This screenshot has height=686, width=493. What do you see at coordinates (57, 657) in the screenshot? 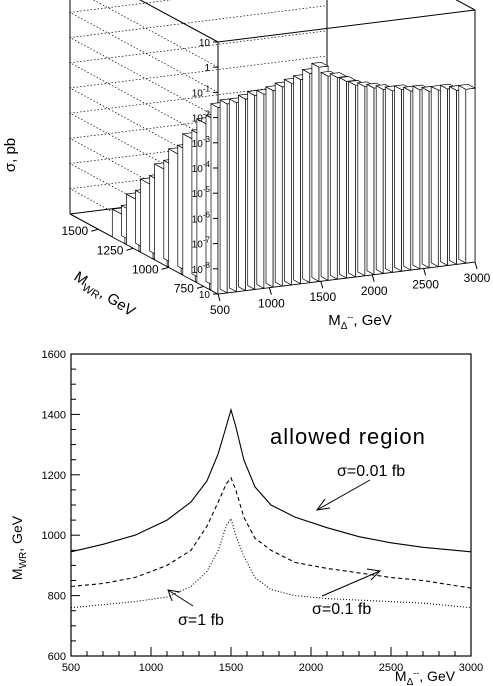
I see `y-tick-label: 600` at bounding box center [57, 657].